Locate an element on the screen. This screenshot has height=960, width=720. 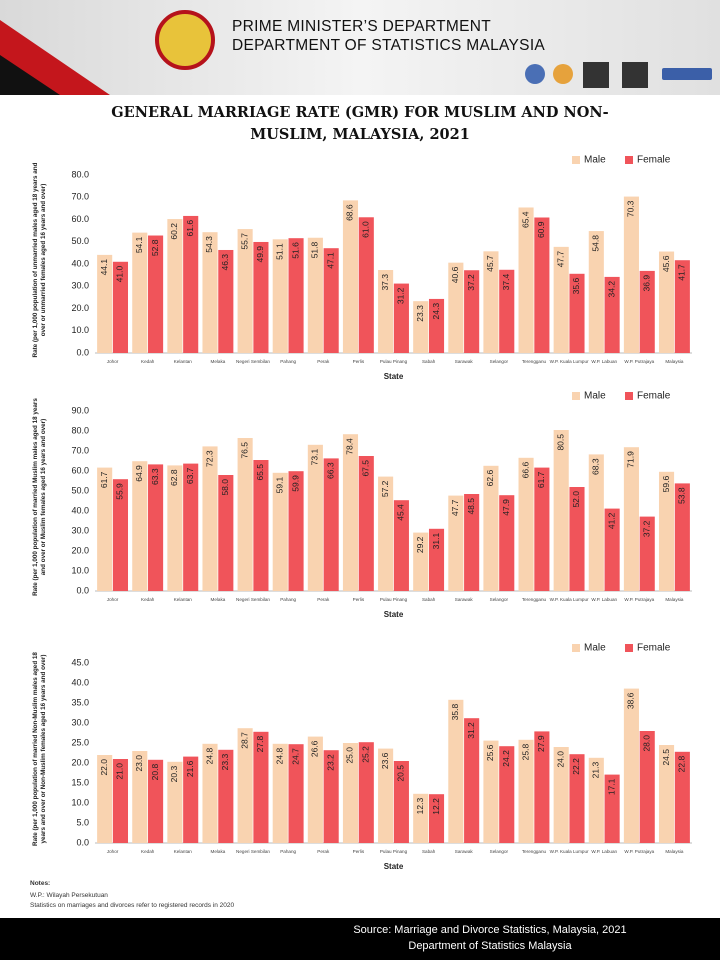
value-label: 27.9 is located at coordinates (541, 743).